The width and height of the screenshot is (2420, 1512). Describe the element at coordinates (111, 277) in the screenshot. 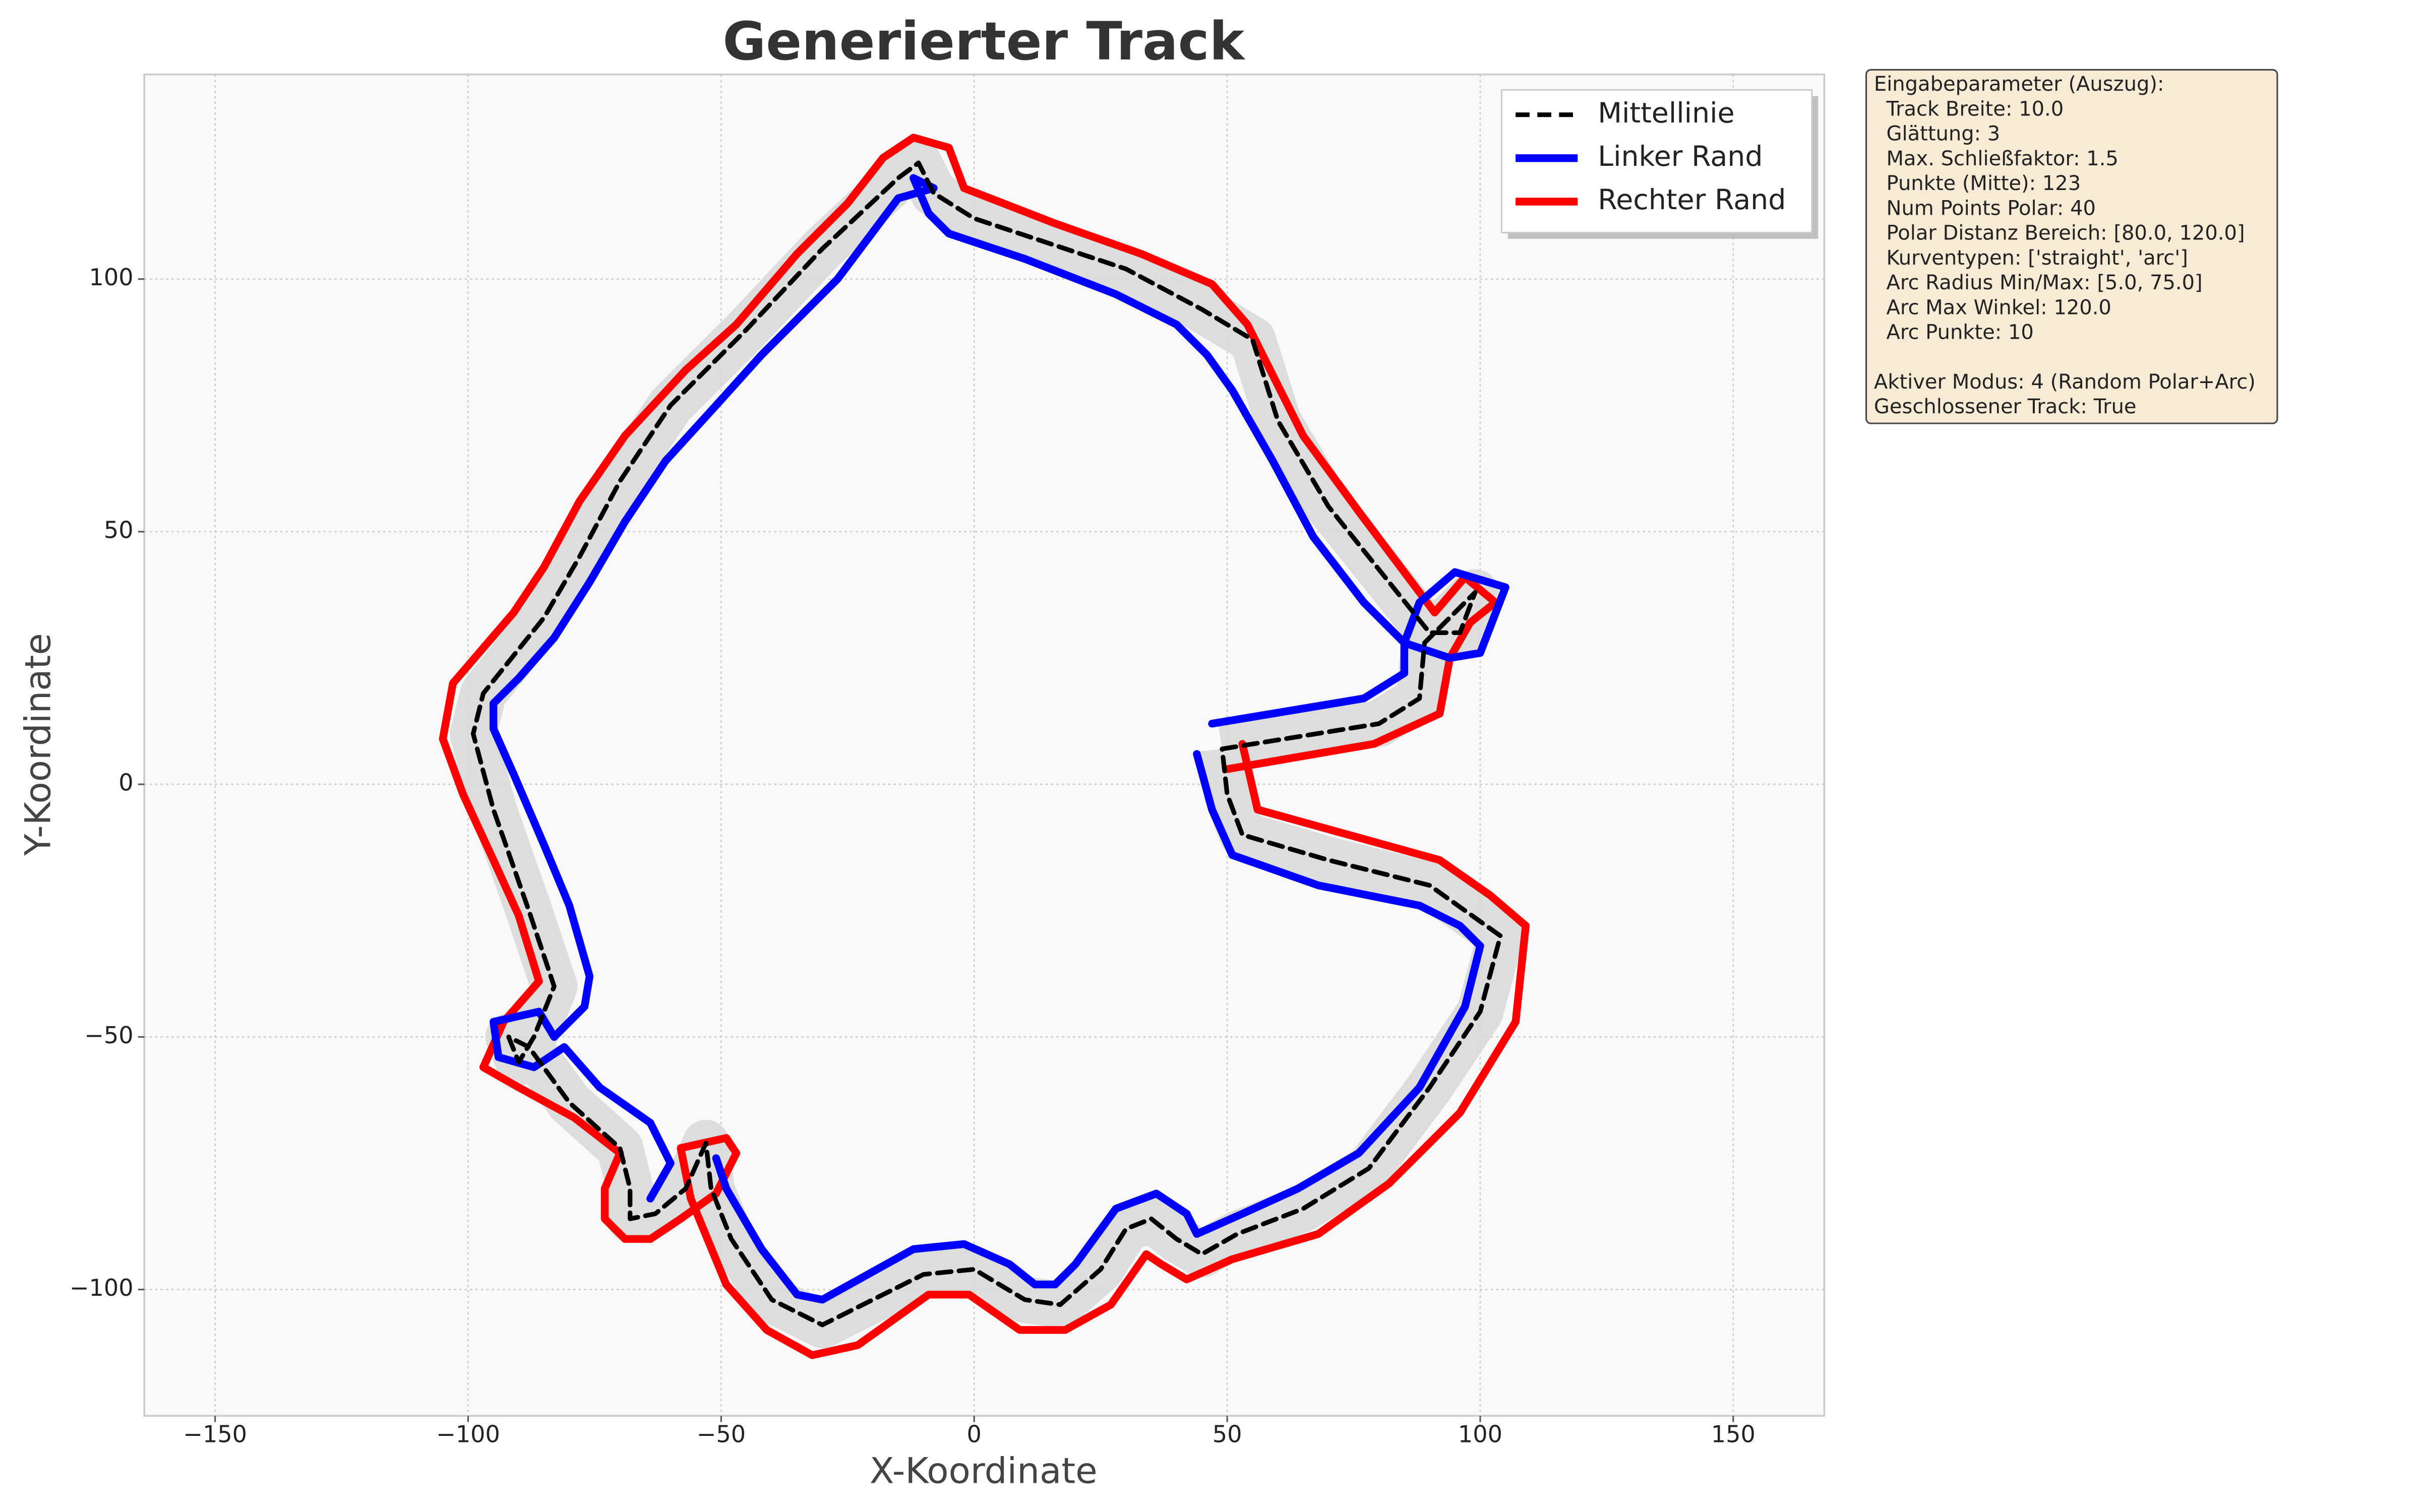

I see `y-tick-label: 100` at that location.